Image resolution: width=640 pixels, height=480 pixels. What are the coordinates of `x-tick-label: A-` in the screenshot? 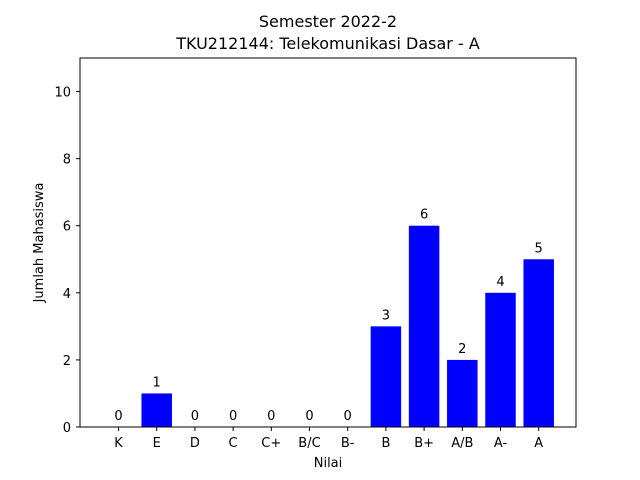 It's located at (501, 443).